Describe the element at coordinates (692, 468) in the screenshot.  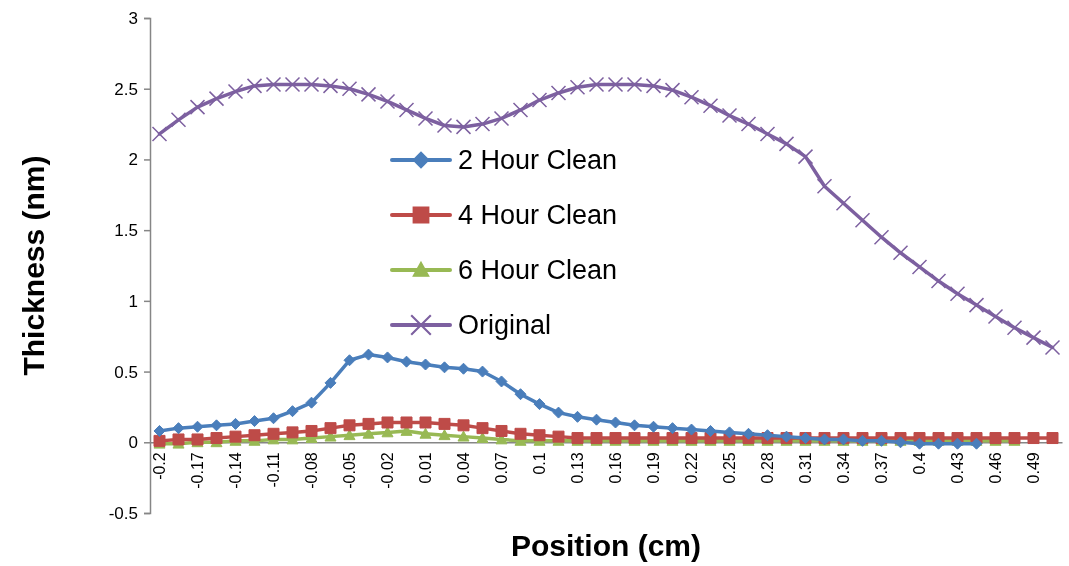
I see `x-tick-label: 0.22` at that location.